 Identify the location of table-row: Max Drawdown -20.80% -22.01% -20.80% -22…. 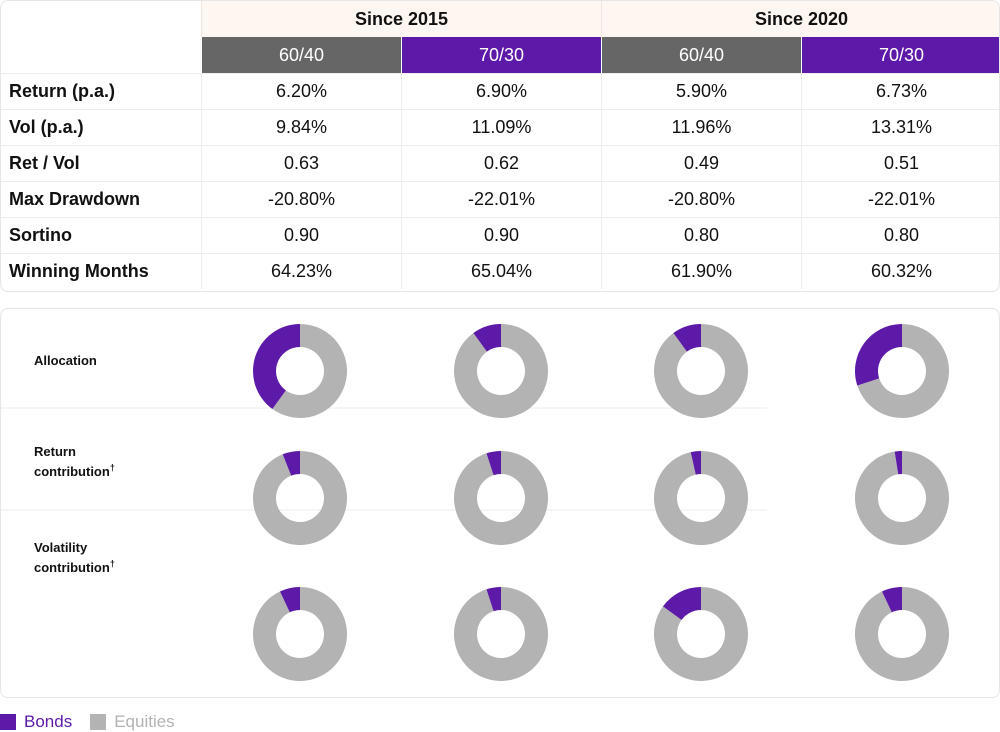
(500, 199).